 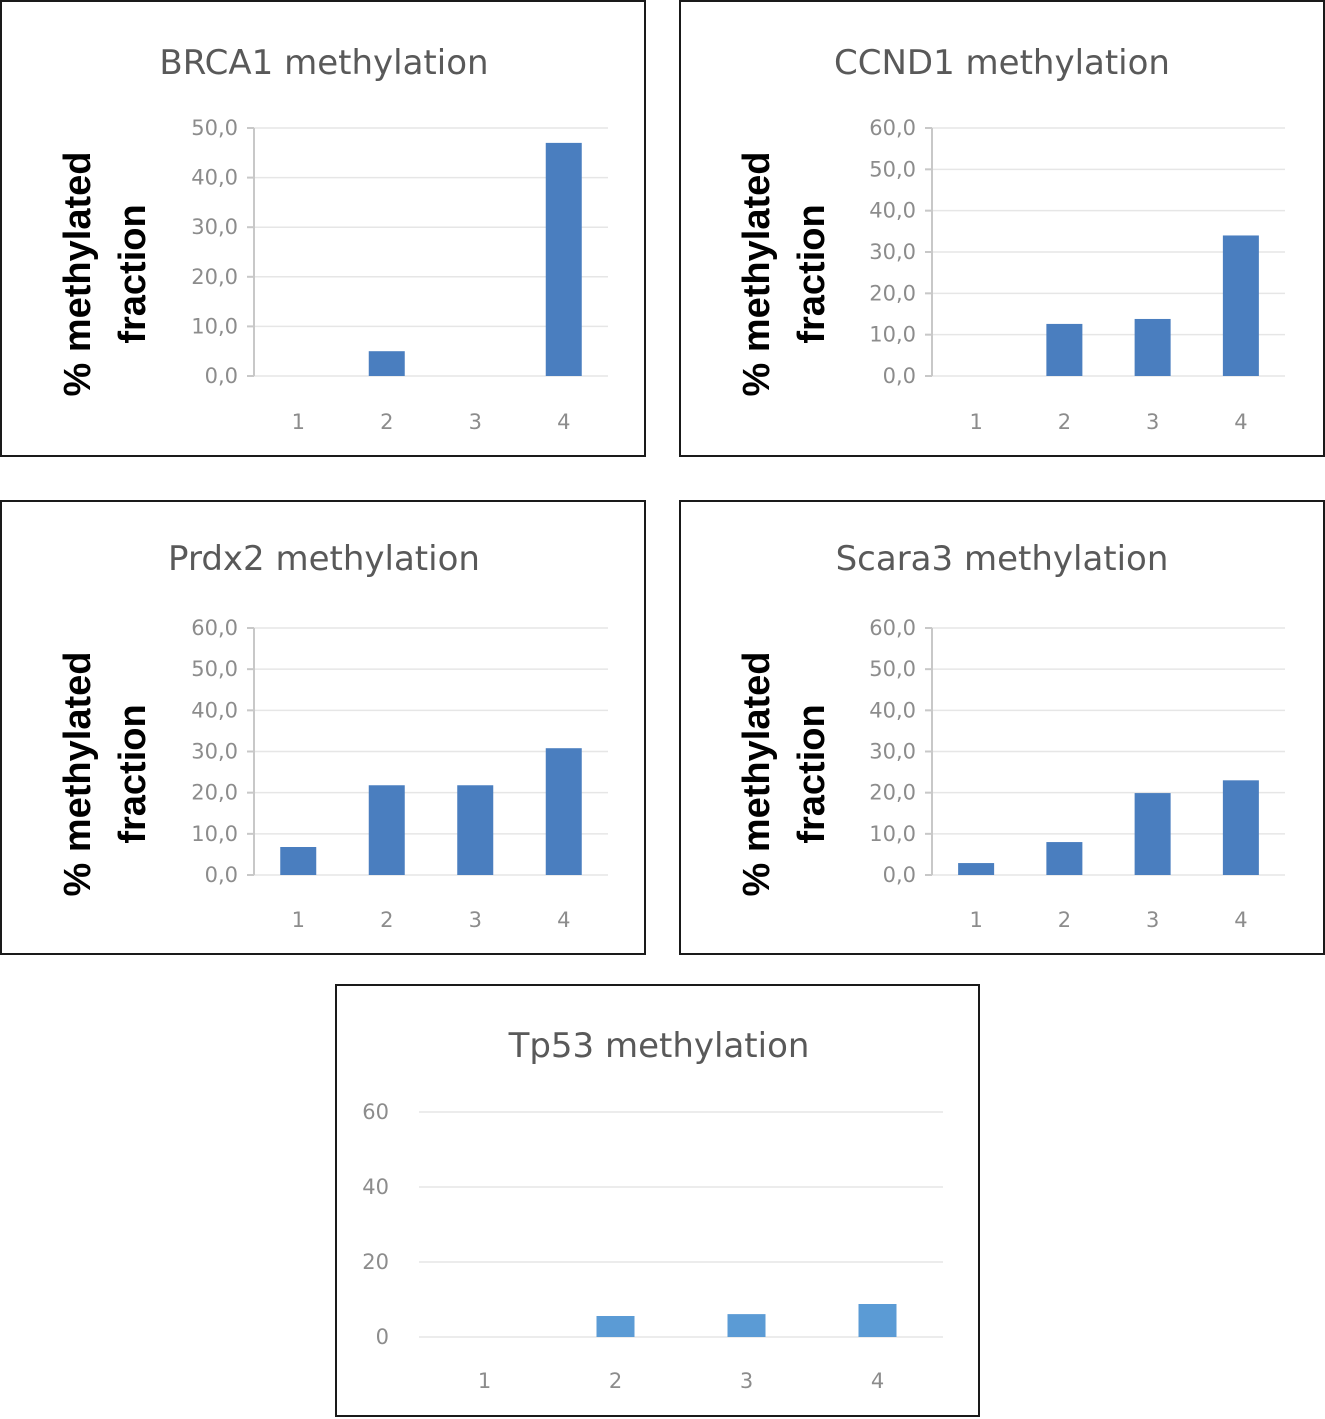 I want to click on chart-panel-tp53: Tp53 methylation 0 20 40 60 1 2 3 4, so click(x=657, y=1200).